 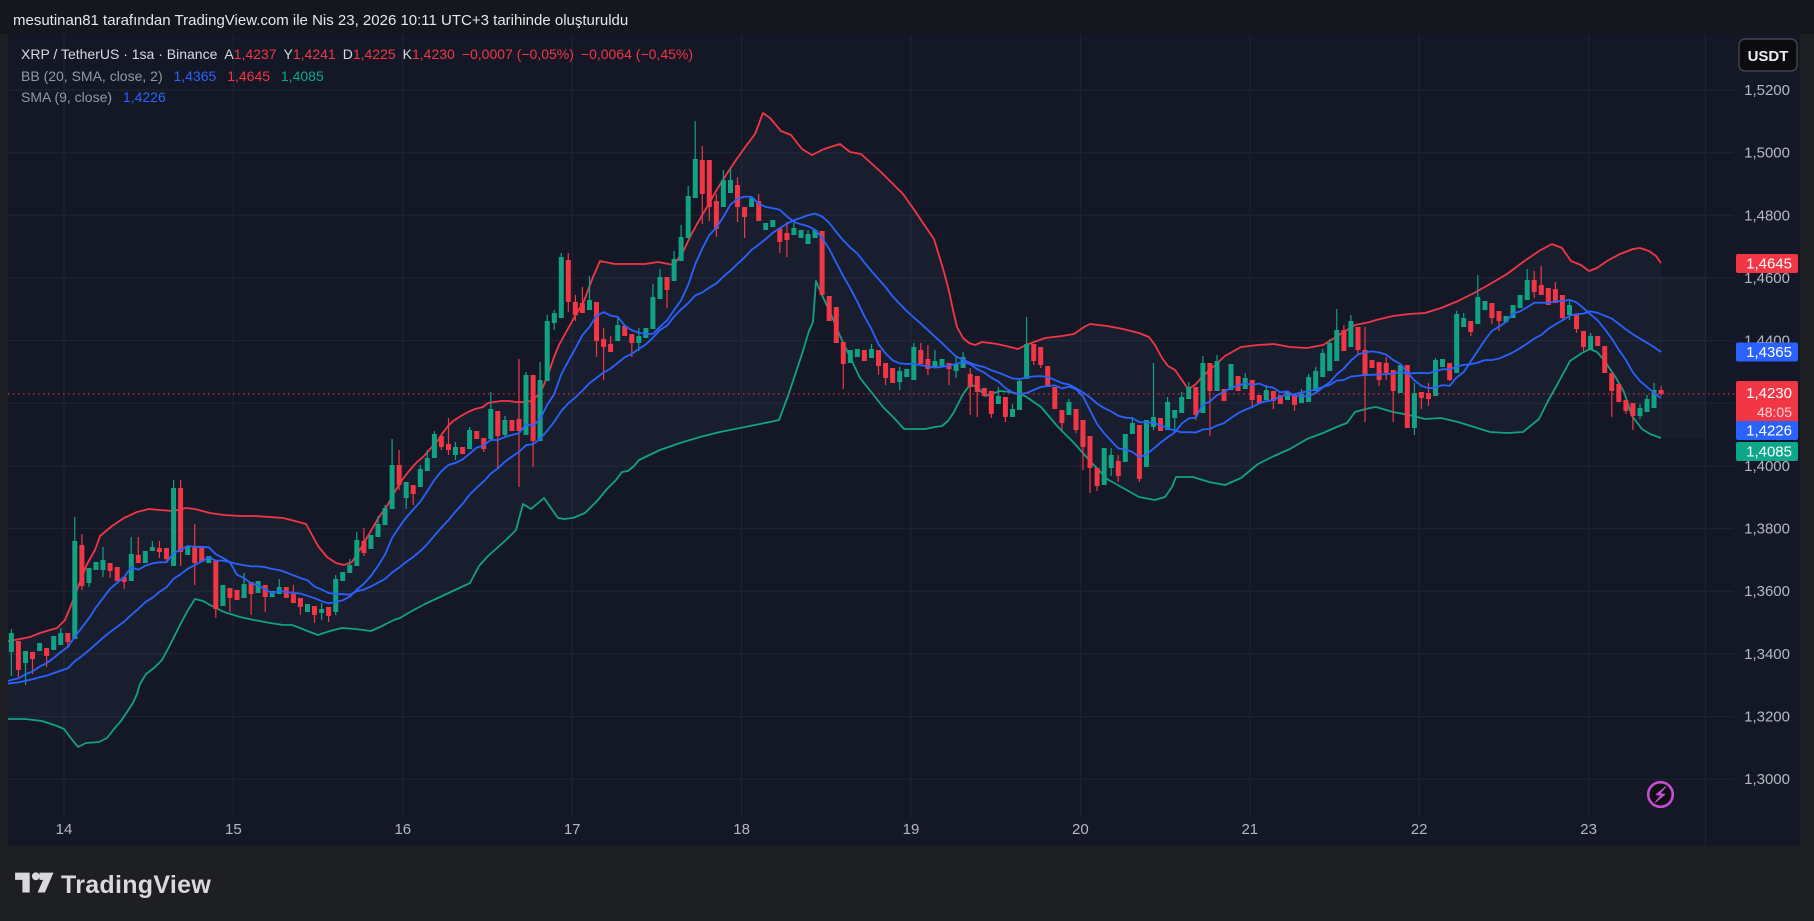 I want to click on svg-text: 1,4800, so click(x=1767, y=215).